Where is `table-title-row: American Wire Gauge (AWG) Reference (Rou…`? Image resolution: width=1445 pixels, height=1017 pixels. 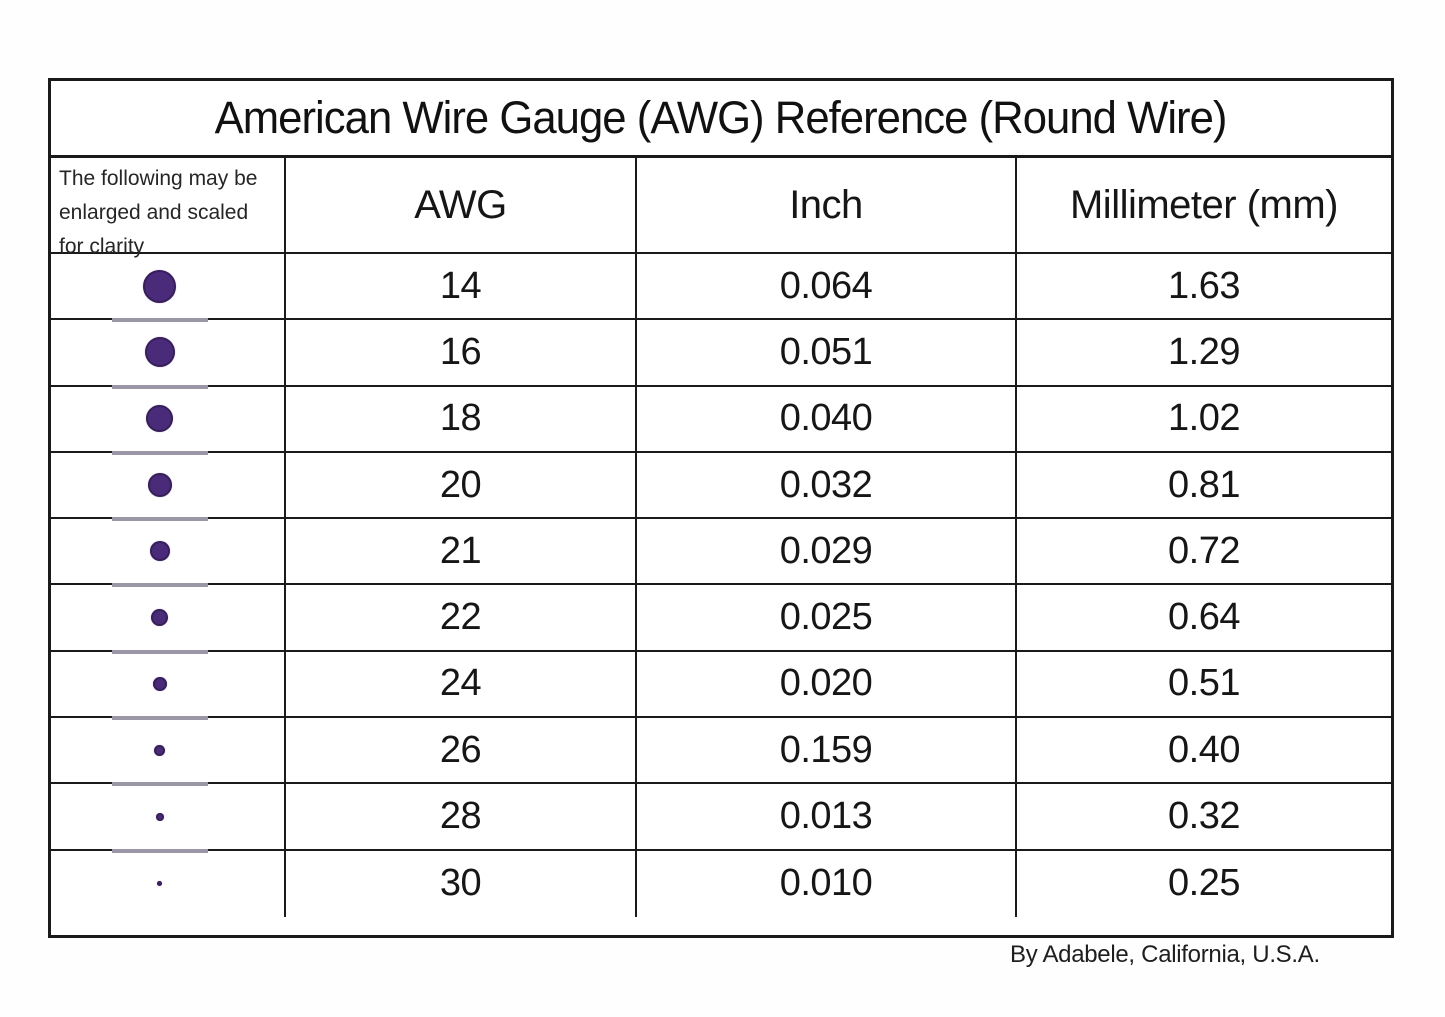
table-title-row: American Wire Gauge (AWG) Reference (Rou… is located at coordinates (721, 119).